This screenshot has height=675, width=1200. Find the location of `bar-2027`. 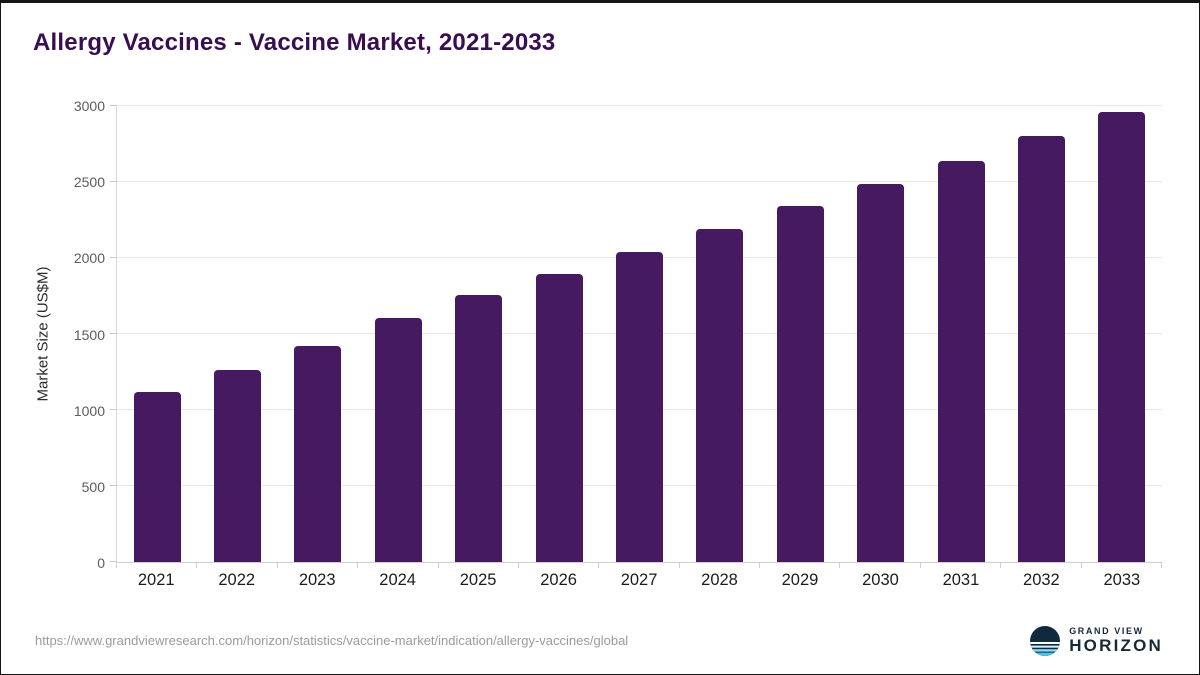

bar-2027 is located at coordinates (640, 406).